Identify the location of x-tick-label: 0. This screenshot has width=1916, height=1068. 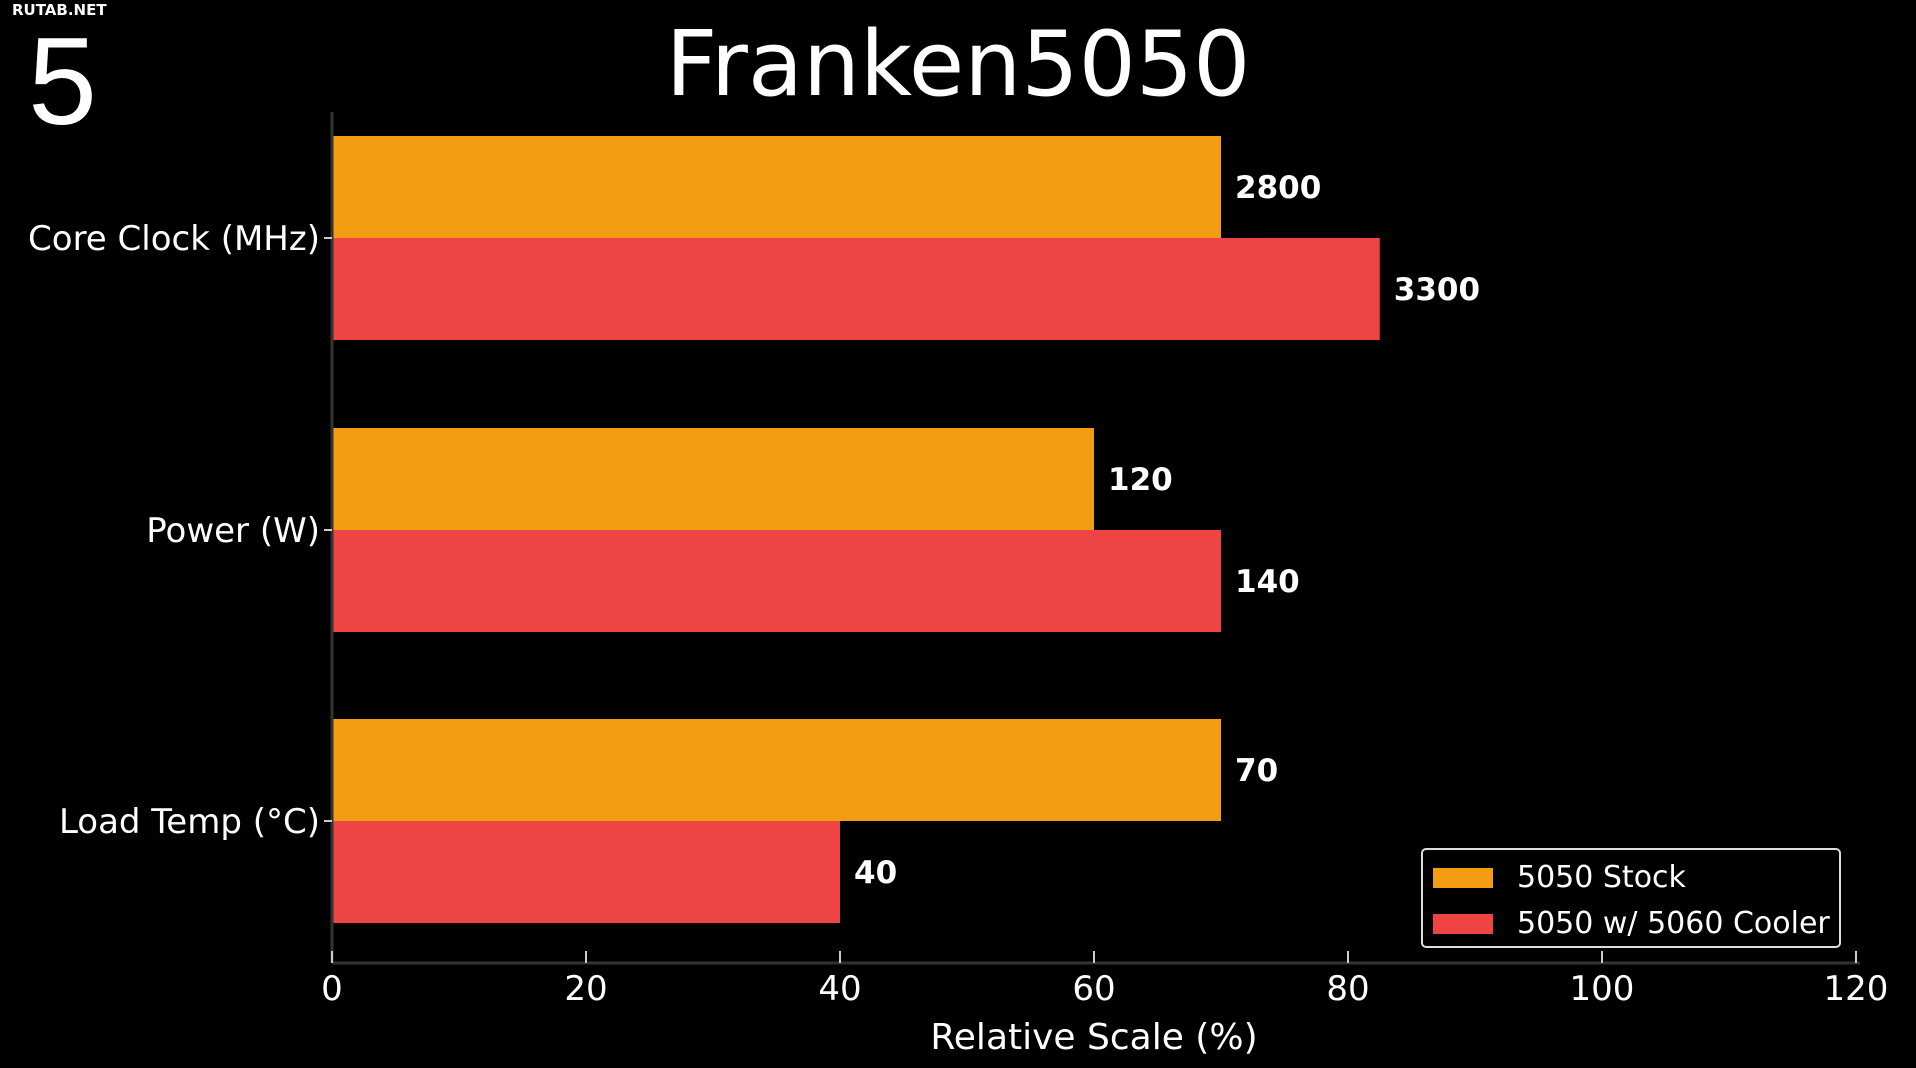
(332, 989).